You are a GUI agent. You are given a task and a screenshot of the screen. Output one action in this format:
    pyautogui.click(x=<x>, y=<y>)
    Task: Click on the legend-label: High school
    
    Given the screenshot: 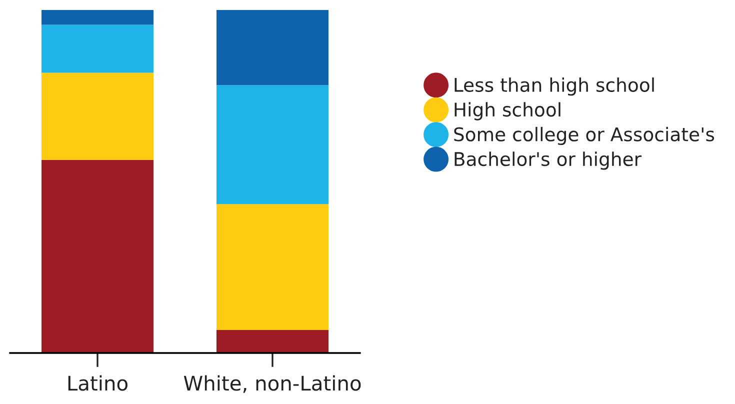 What is the action you would take?
    pyautogui.click(x=507, y=111)
    